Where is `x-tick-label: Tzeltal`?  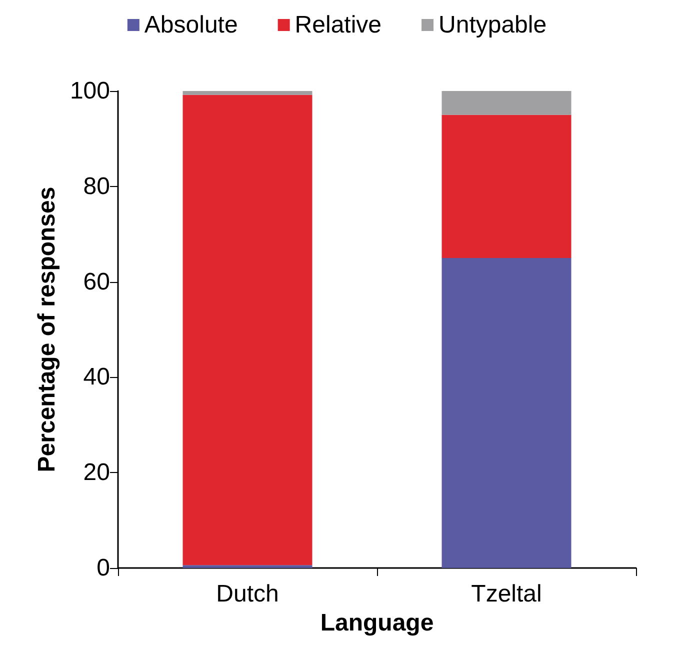
x-tick-label: Tzeltal is located at coordinates (506, 594).